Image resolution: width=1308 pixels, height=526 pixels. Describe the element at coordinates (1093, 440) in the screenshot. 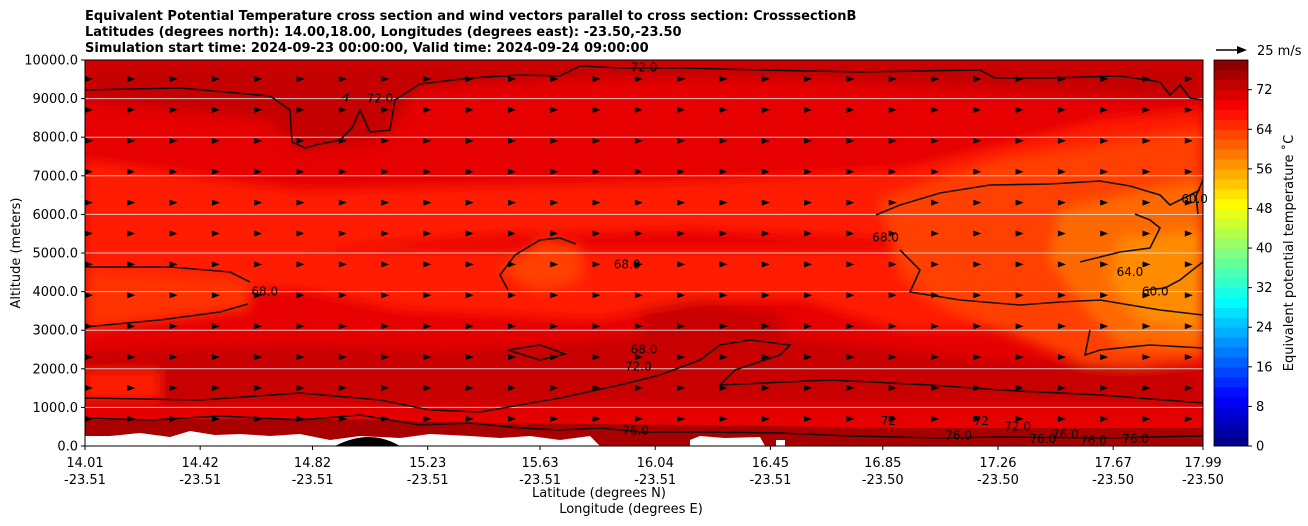

I see `contour-label: 76.0` at that location.